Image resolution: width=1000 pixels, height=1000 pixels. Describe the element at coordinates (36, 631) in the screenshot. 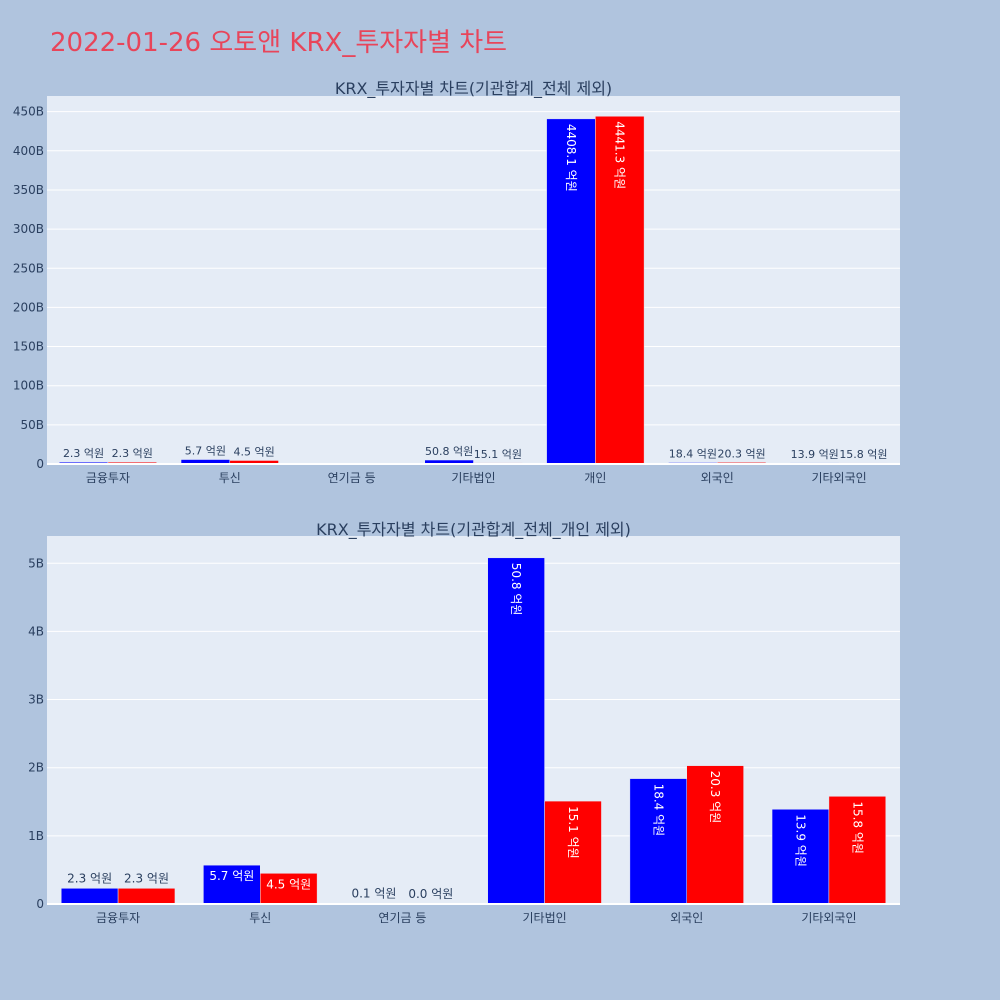

I see `y-tick-label: 4B` at that location.